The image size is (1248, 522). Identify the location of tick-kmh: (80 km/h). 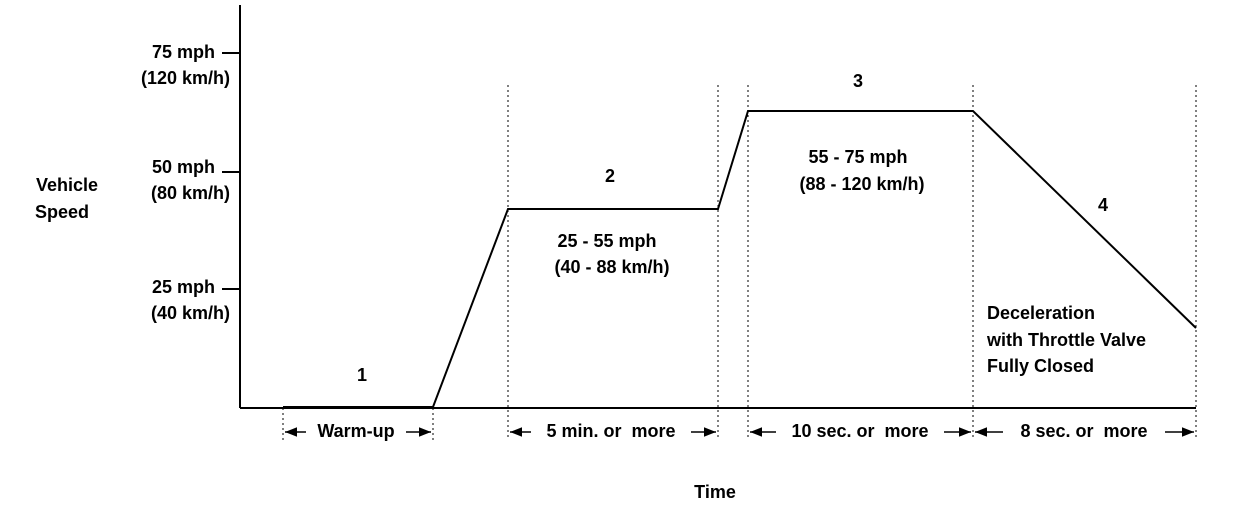
(190, 193).